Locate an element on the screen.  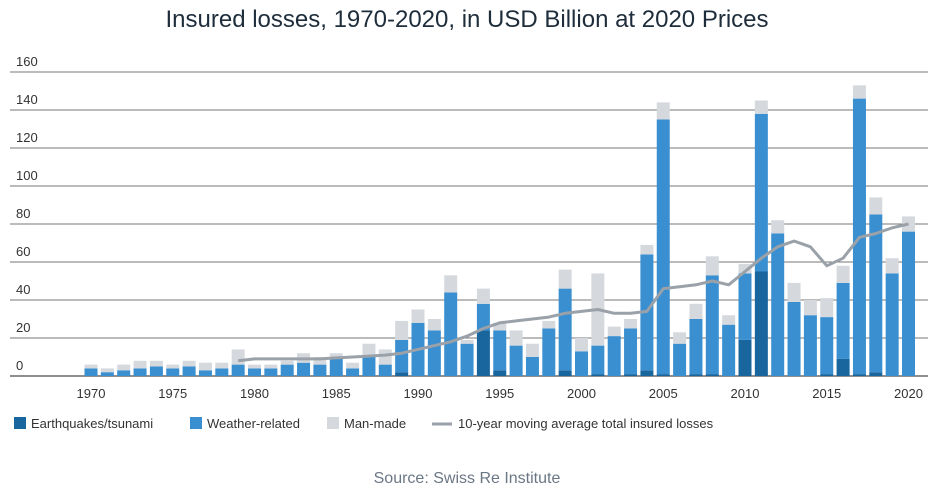
y-tick-label: 160 is located at coordinates (27, 61).